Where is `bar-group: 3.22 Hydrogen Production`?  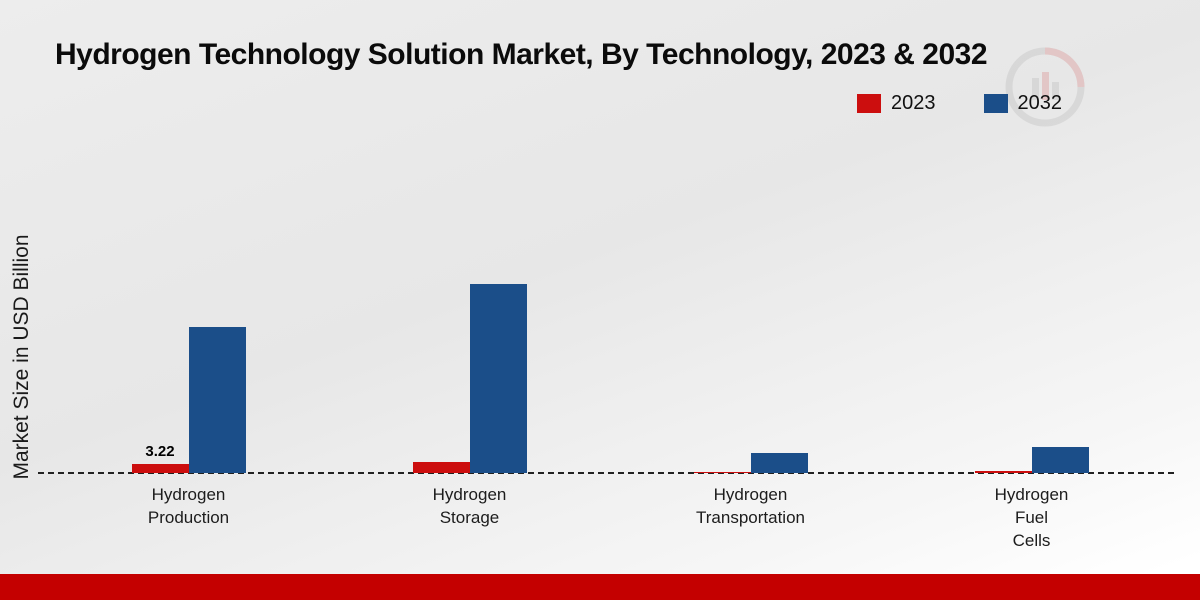
bar-group: 3.22 Hydrogen Production is located at coordinates (188, 373).